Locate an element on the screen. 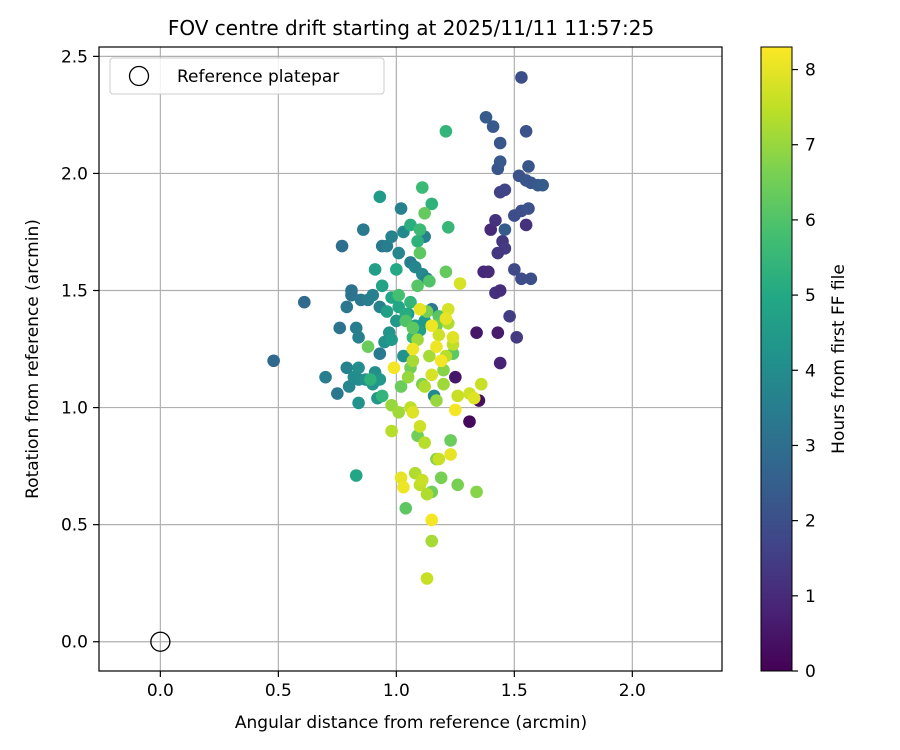 This screenshot has height=750, width=900. legend: Reference platepar is located at coordinates (247, 76).